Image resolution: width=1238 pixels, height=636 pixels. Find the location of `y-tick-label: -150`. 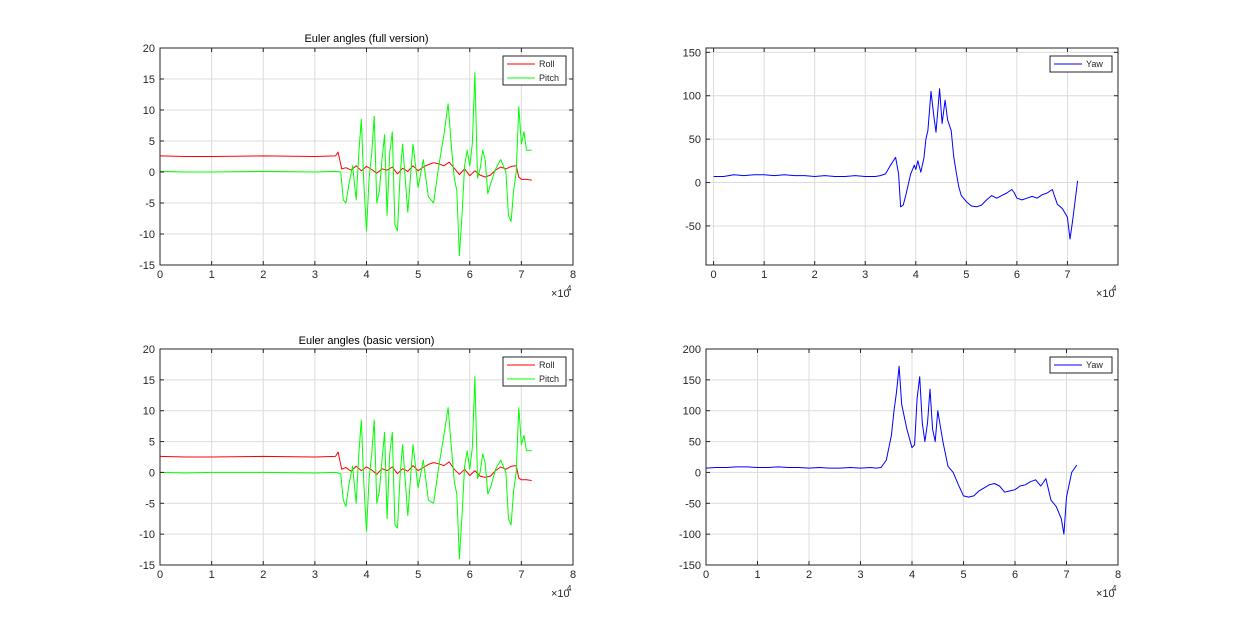

y-tick-label: -150 is located at coordinates (690, 566).